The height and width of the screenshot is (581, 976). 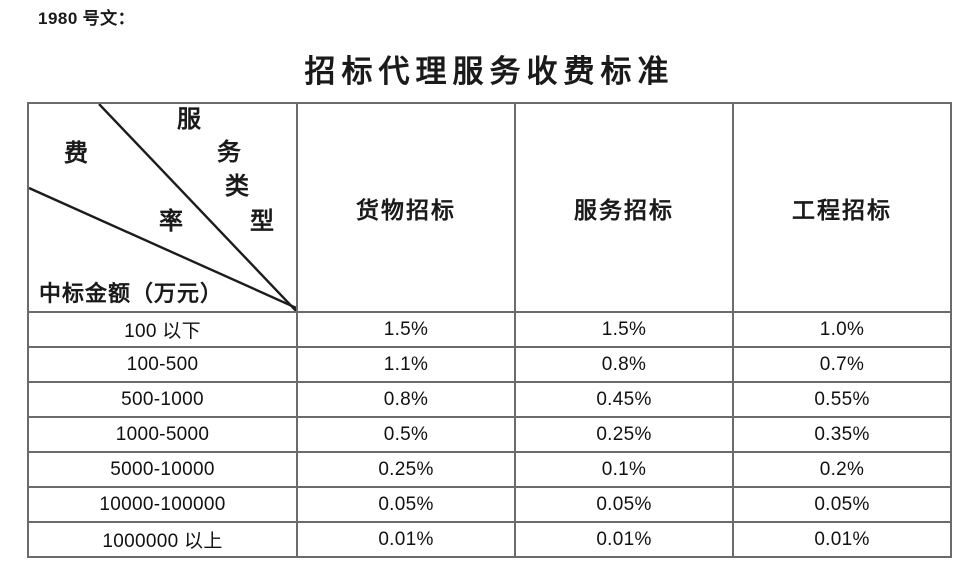 I want to click on doc-number-suffix: 号文：, so click(x=109, y=18).